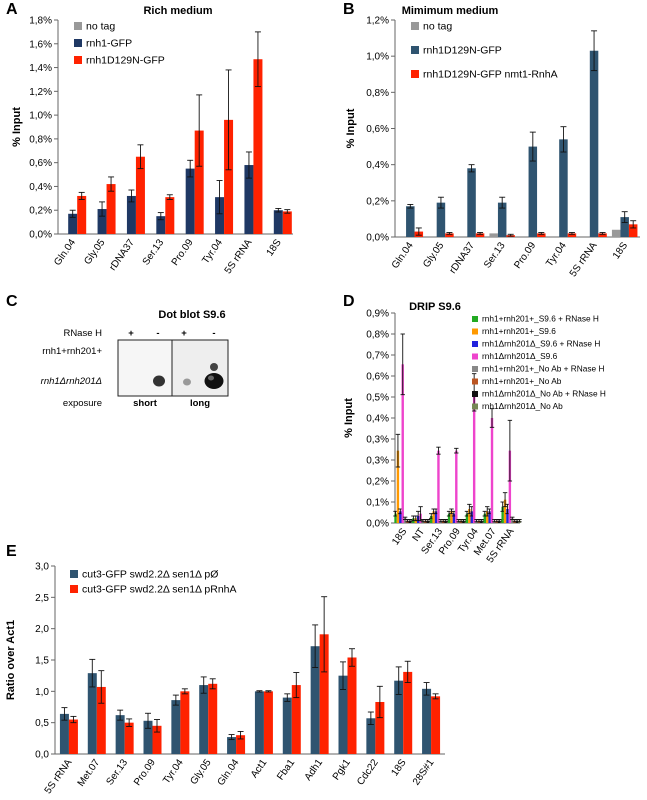 Image resolution: width=647 pixels, height=800 pixels. What do you see at coordinates (368, 772) in the screenshot?
I see `x-tick-label: Cdc22` at bounding box center [368, 772].